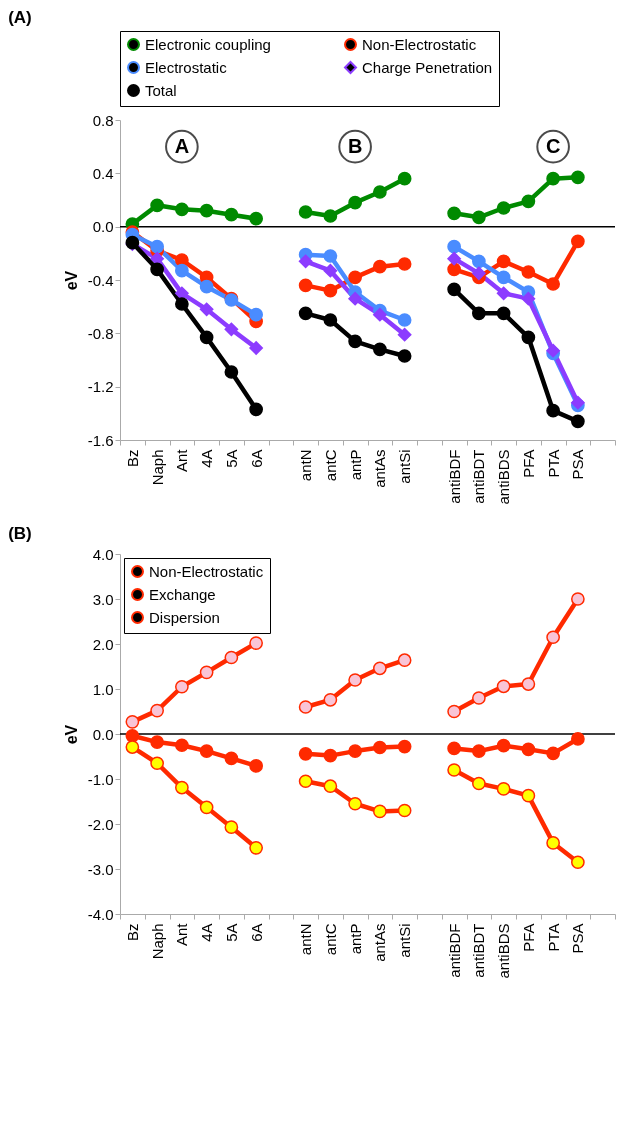 The height and width of the screenshot is (1139, 636). Describe the element at coordinates (161, 90) in the screenshot. I see `legend-label: Total` at that location.